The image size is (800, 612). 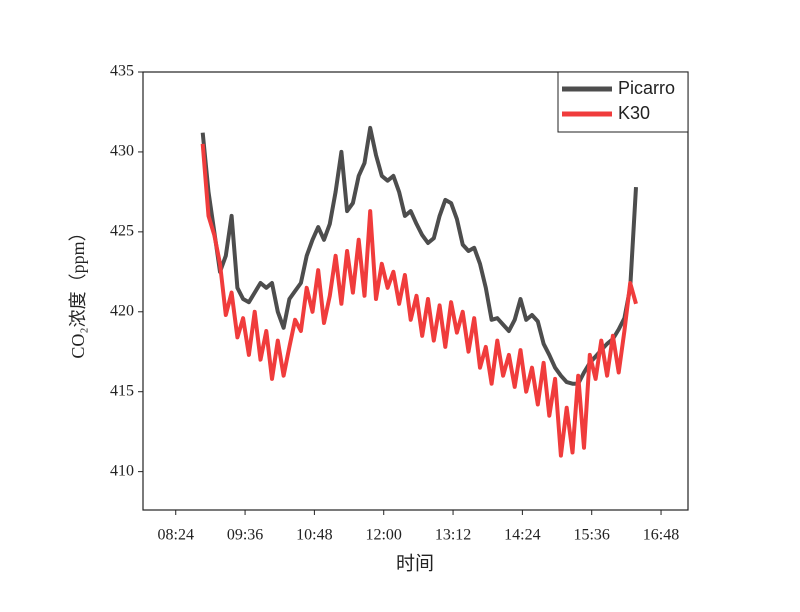 I want to click on y-tick-label: 410, so click(x=122, y=470).